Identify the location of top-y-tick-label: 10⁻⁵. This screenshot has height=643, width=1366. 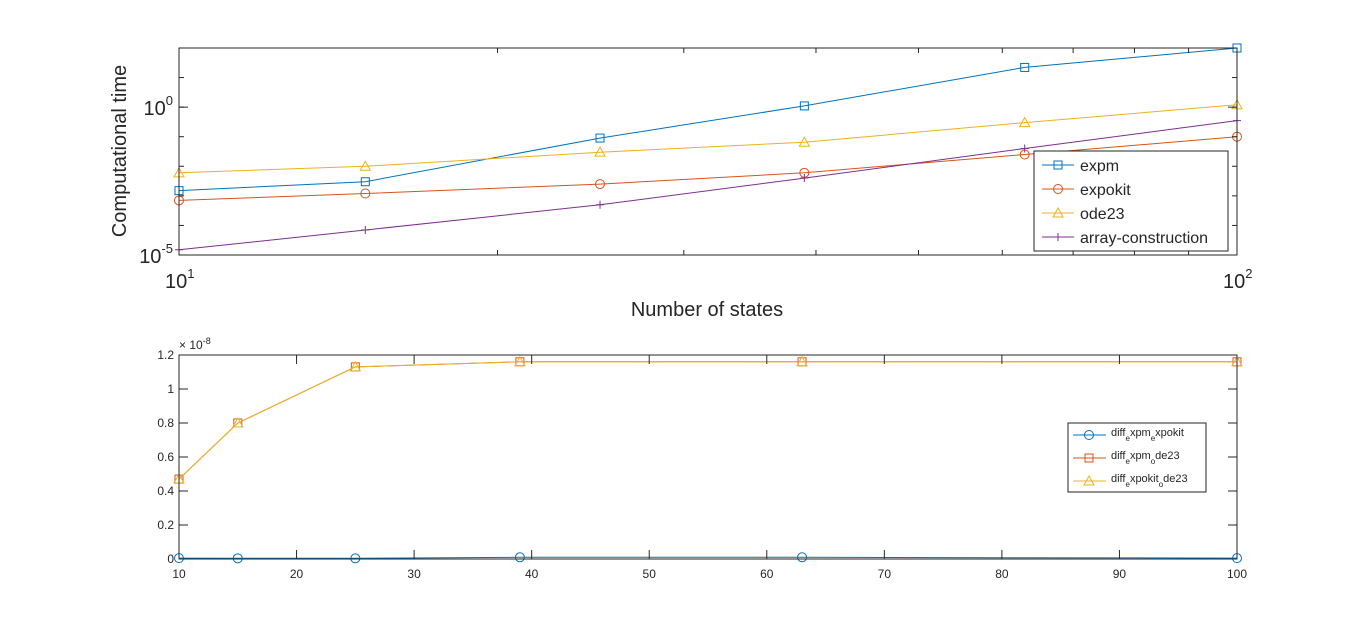
(156, 254).